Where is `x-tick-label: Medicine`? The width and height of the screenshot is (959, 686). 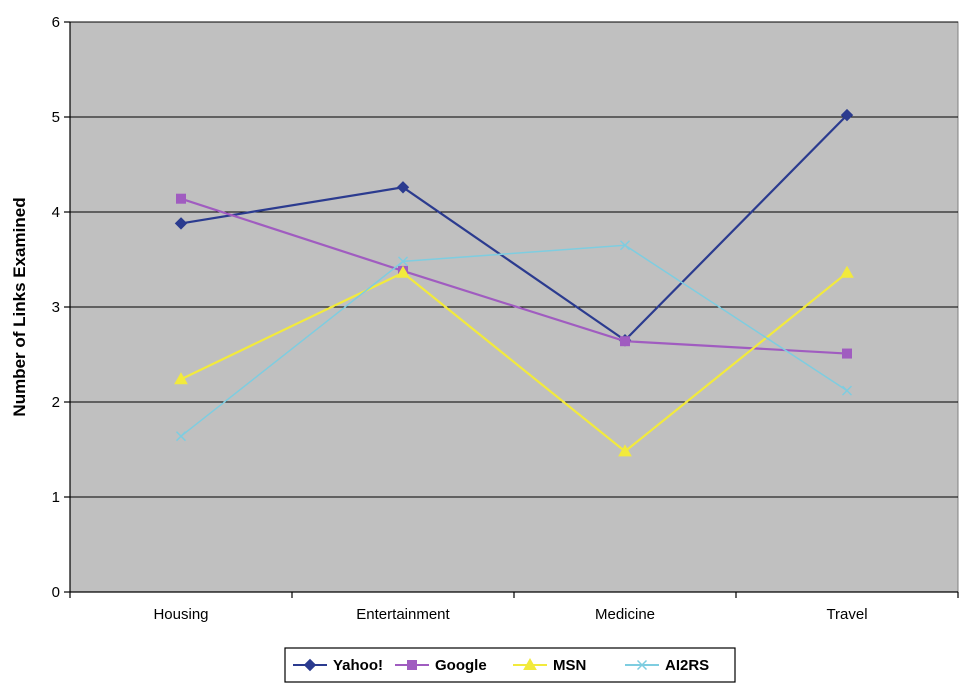 x-tick-label: Medicine is located at coordinates (625, 614).